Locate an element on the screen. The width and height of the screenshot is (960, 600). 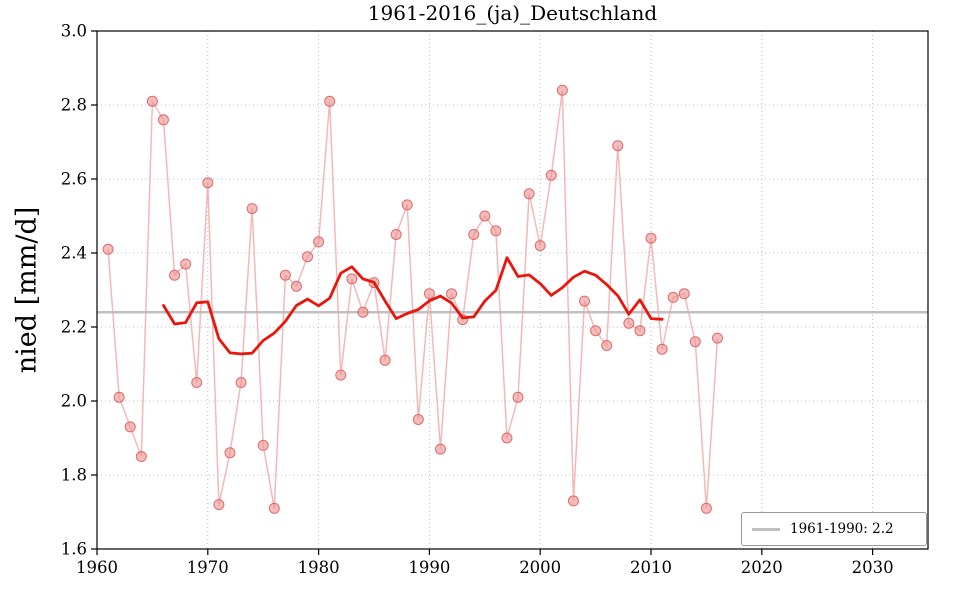
chart-title: 1961-2016_(ja)_Deutschland is located at coordinates (512, 13).